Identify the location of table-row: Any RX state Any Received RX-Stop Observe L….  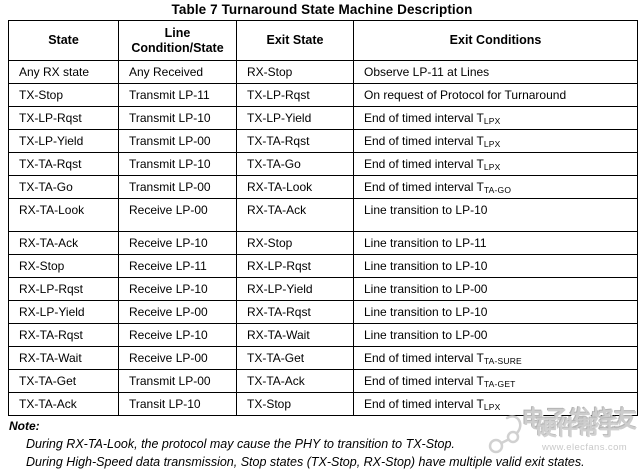
(323, 72).